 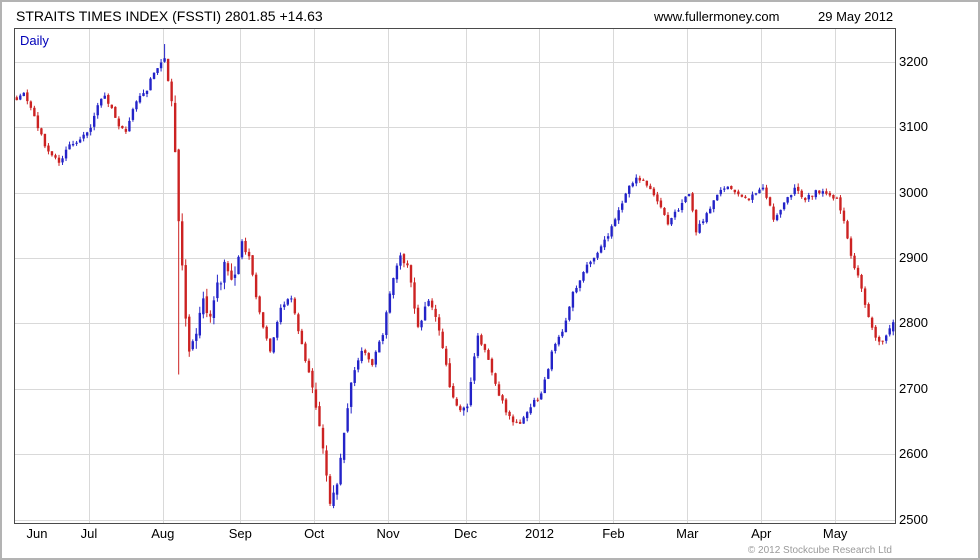 I want to click on y-axis-tick-label: 2700, so click(x=913, y=388).